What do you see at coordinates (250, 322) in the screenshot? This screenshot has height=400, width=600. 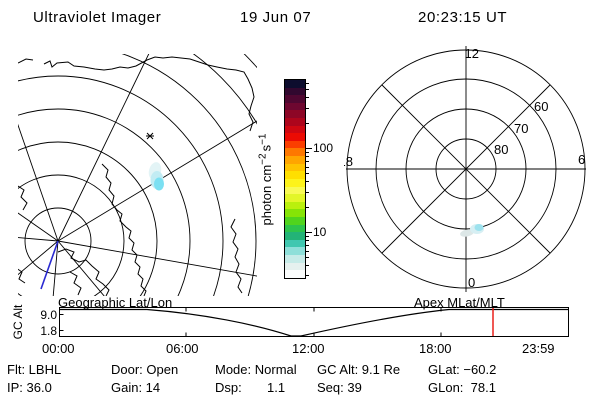 I see `axis-ticks` at bounding box center [250, 322].